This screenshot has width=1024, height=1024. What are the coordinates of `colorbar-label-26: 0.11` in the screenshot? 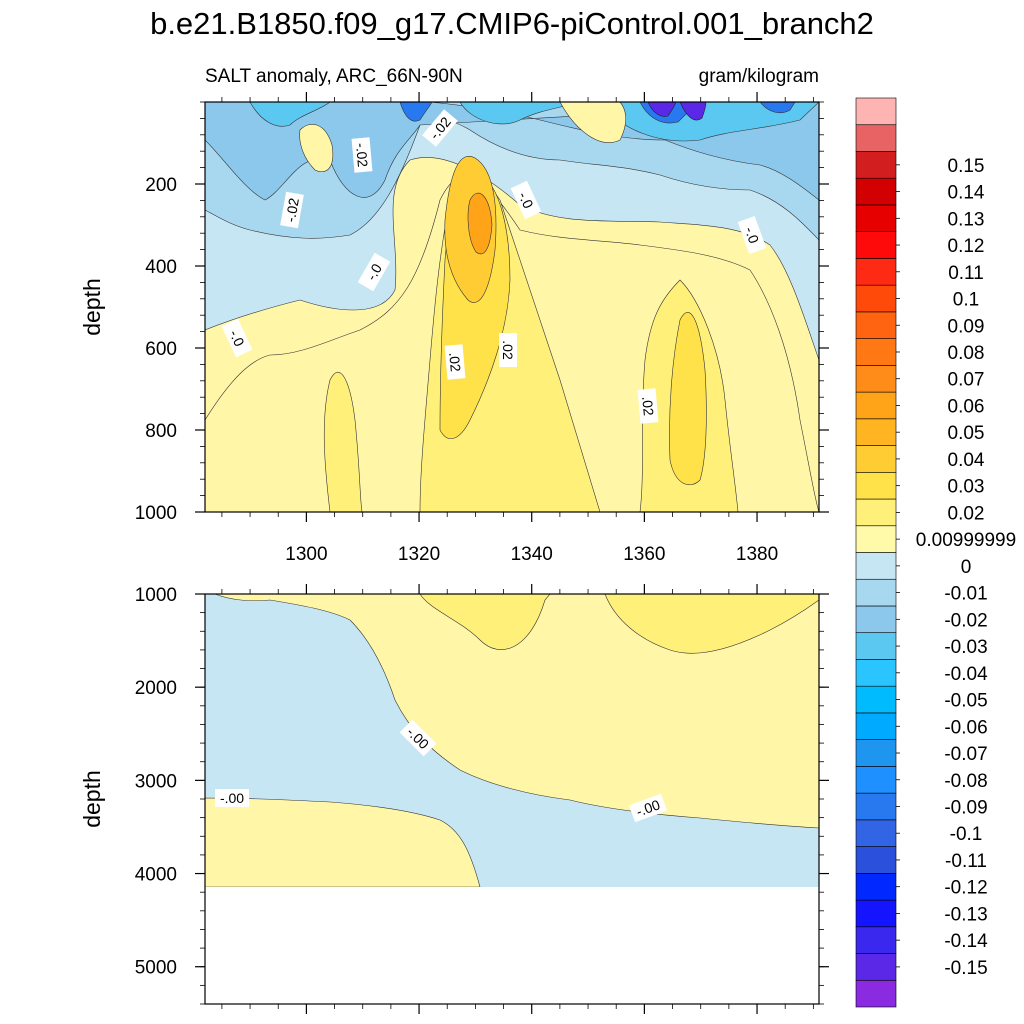 It's located at (966, 273).